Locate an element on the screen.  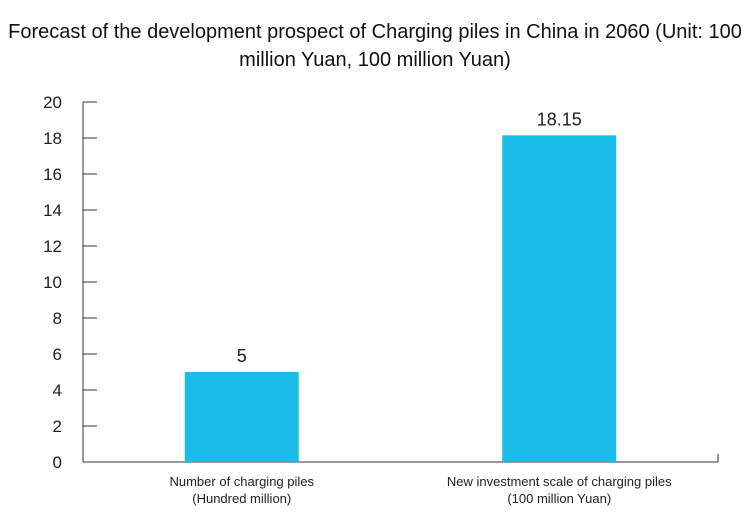
y-tick-label: 0 is located at coordinates (57, 462).